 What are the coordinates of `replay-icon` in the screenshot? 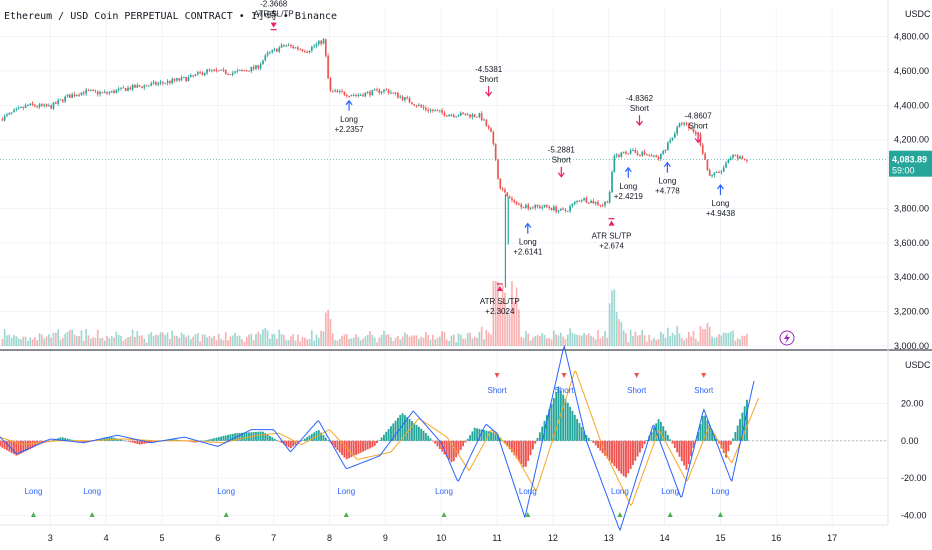 It's located at (787, 338).